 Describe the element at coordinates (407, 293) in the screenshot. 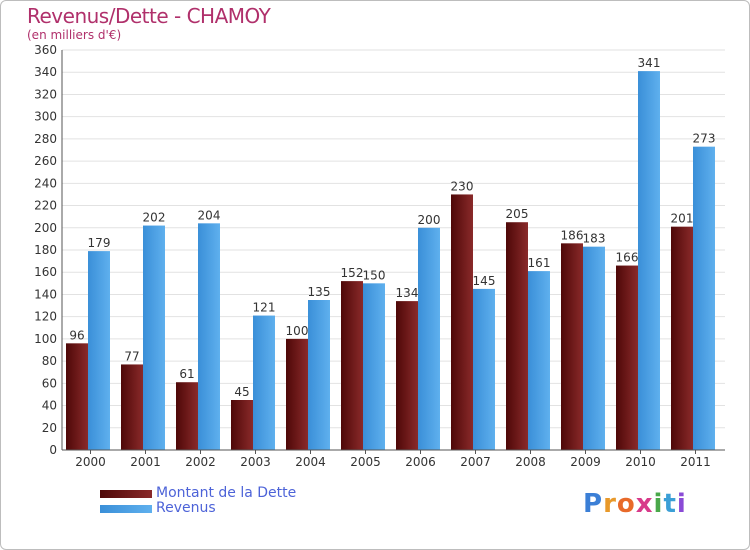

I see `data-label-dette: 134` at that location.